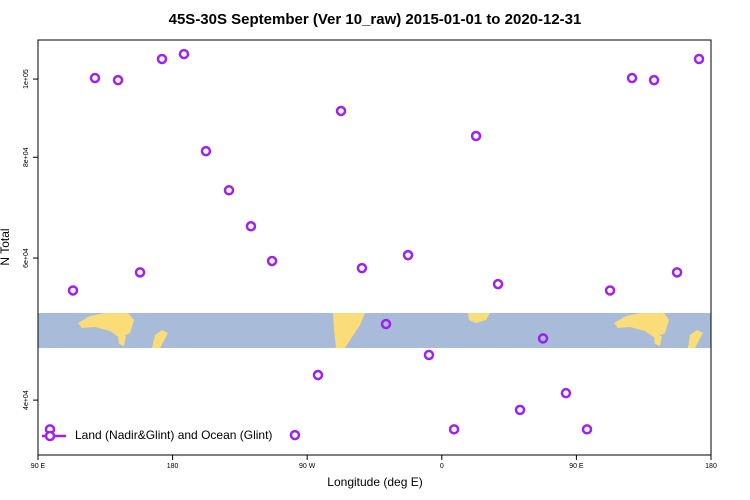 This screenshot has height=500, width=750. What do you see at coordinates (6, 246) in the screenshot?
I see `y-axis-label: N Total` at bounding box center [6, 246].